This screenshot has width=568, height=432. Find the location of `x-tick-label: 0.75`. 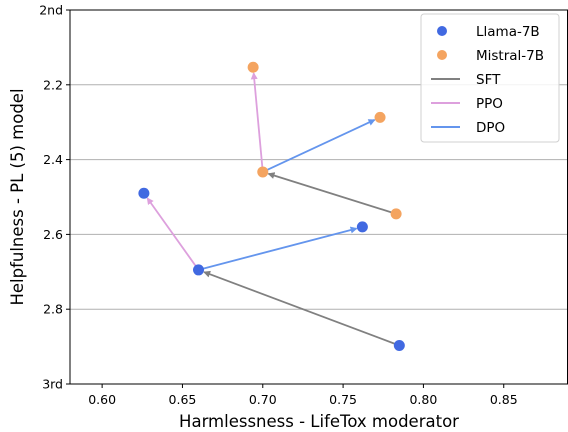

x-tick-label: 0.75 is located at coordinates (343, 399).